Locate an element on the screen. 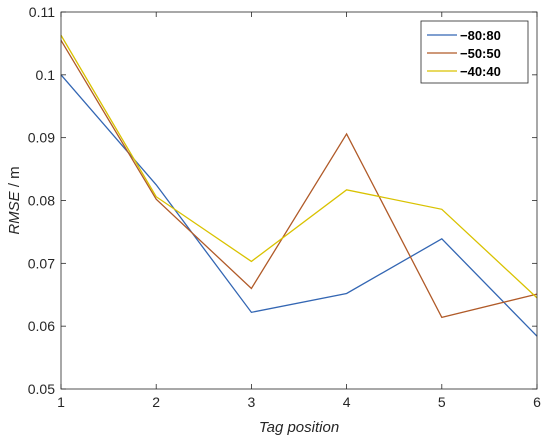 This screenshot has width=550, height=442. legend-box is located at coordinates (474, 52).